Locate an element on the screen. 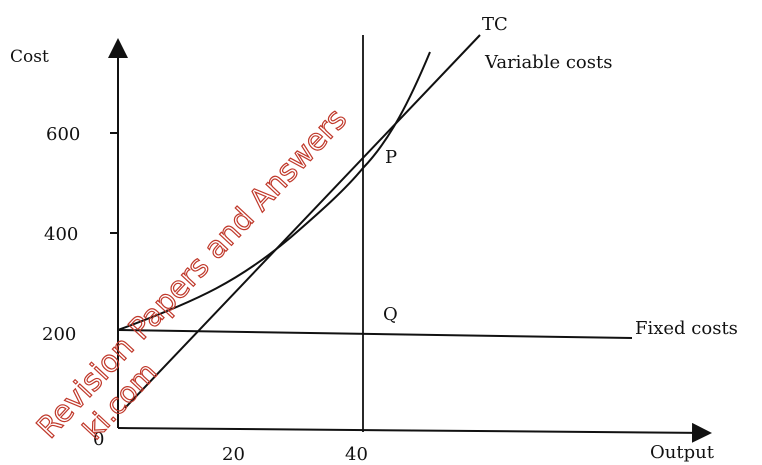 The height and width of the screenshot is (465, 762). y-axis-label: Cost is located at coordinates (29, 57).